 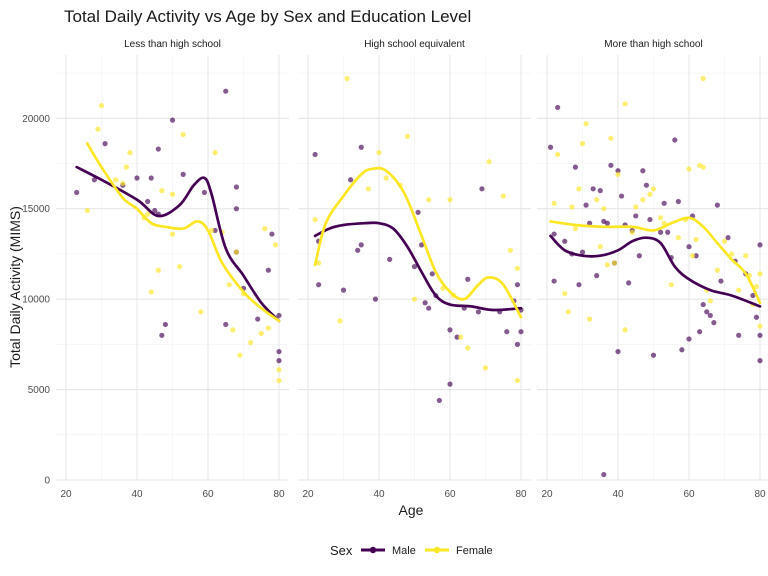 I want to click on x-tick-label: 20, so click(x=66, y=494).